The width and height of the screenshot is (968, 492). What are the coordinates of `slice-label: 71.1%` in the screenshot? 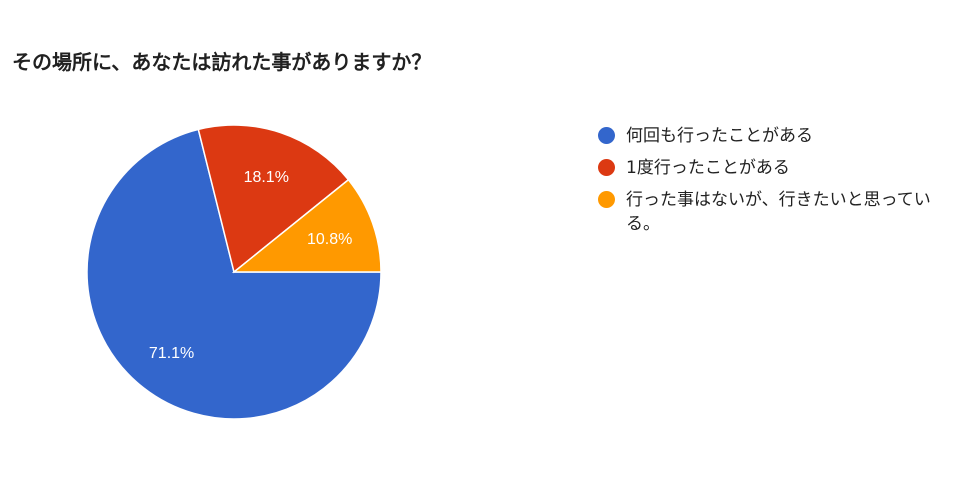 It's located at (171, 353).